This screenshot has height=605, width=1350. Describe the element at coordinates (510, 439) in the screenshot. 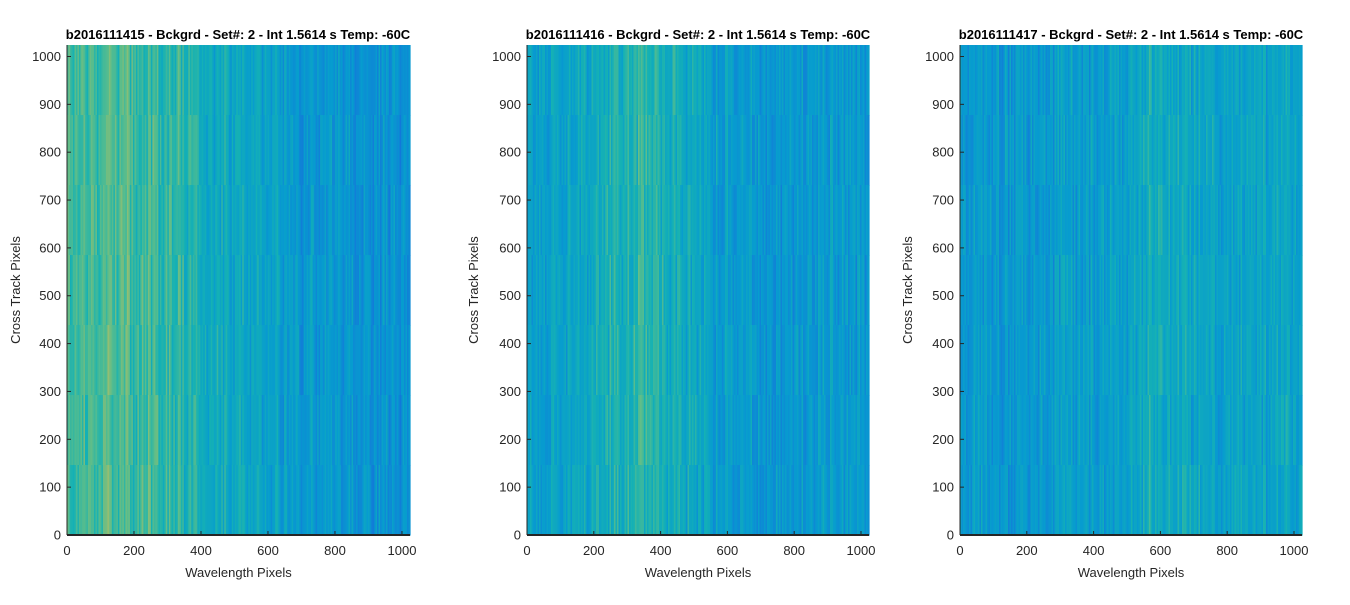

I see `y-tick-label: 200` at that location.